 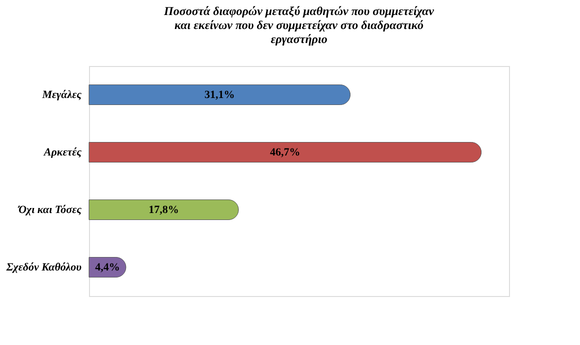 What do you see at coordinates (49, 210) in the screenshot?
I see `y-tick-label: Όχι και Τόσες` at bounding box center [49, 210].